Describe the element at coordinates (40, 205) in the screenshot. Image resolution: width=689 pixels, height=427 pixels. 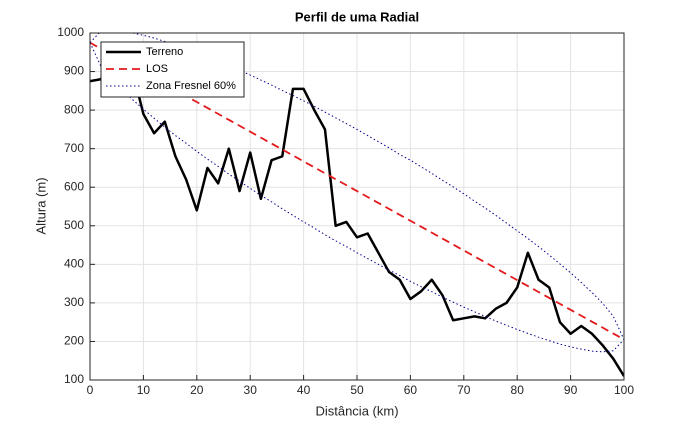
I see `y-axis-label: Altura (m)` at that location.